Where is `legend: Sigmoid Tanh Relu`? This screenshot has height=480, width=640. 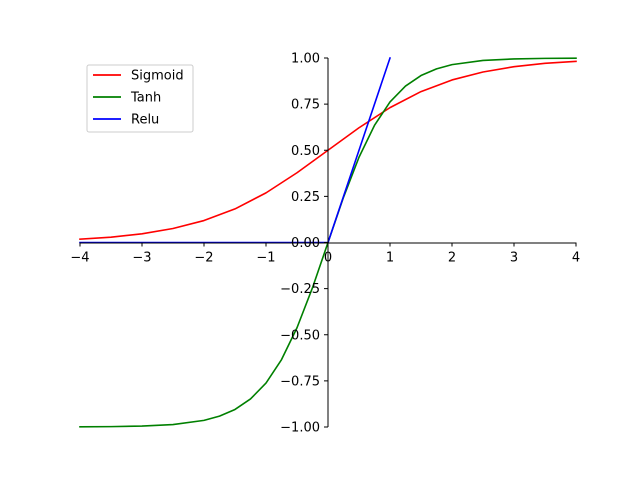
legend: Sigmoid Tanh Relu is located at coordinates (140, 98).